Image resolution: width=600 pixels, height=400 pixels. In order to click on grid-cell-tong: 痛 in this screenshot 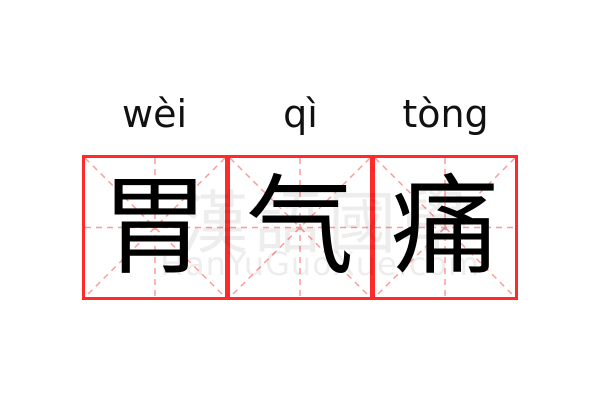, I will do `click(445, 227)`.